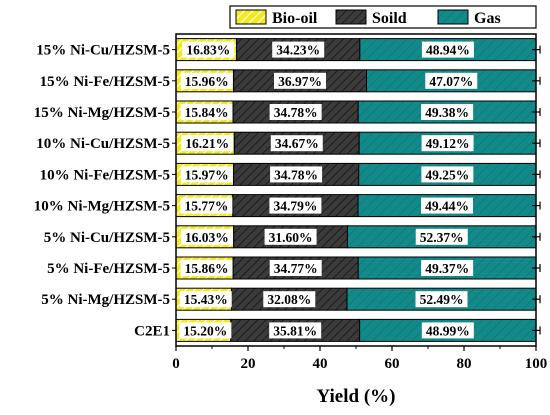 The width and height of the screenshot is (550, 415). I want to click on x-axis-title: Yield (%), so click(356, 396).